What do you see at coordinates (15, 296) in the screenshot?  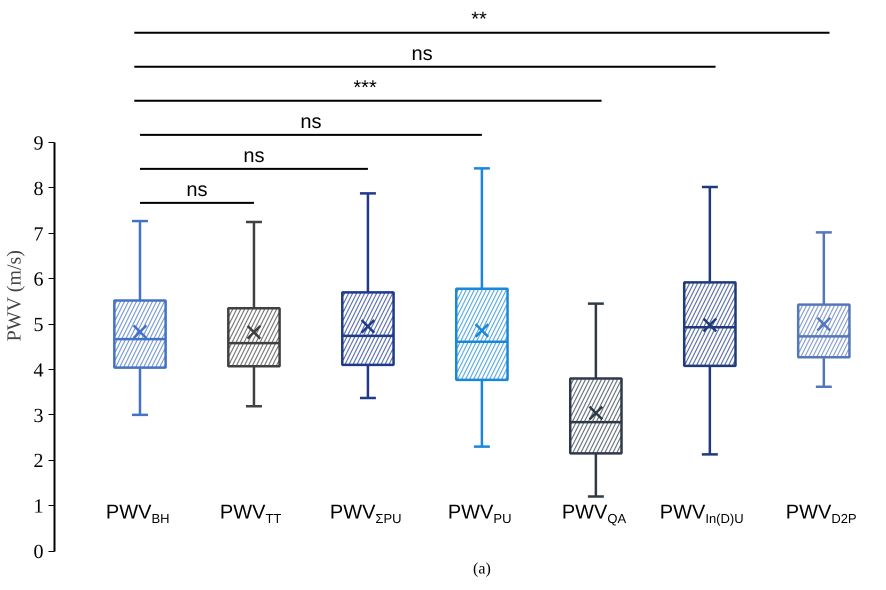 I see `y-axis-title: PWV (m/s)` at bounding box center [15, 296].